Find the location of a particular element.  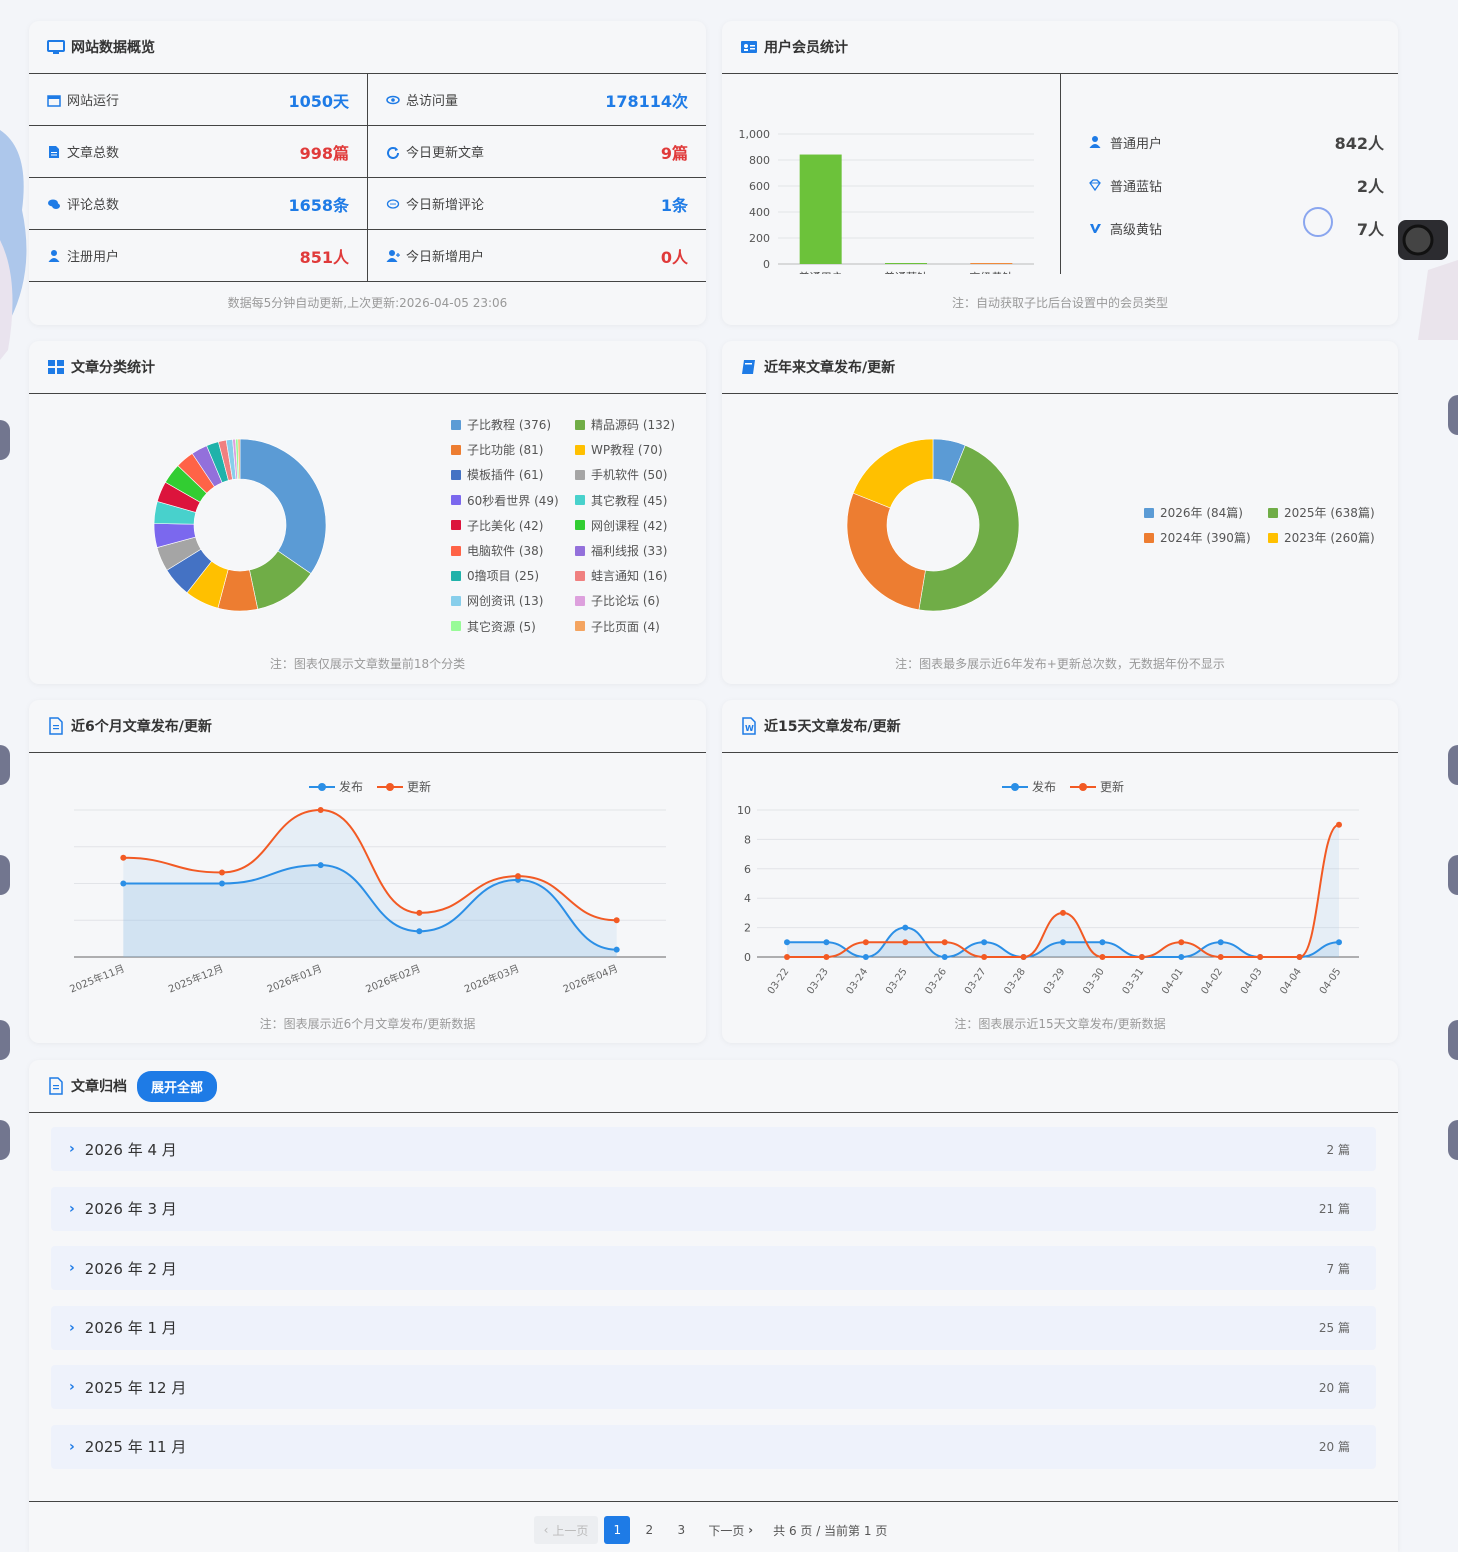

stat-label: 今日新增用户 is located at coordinates (435, 255).